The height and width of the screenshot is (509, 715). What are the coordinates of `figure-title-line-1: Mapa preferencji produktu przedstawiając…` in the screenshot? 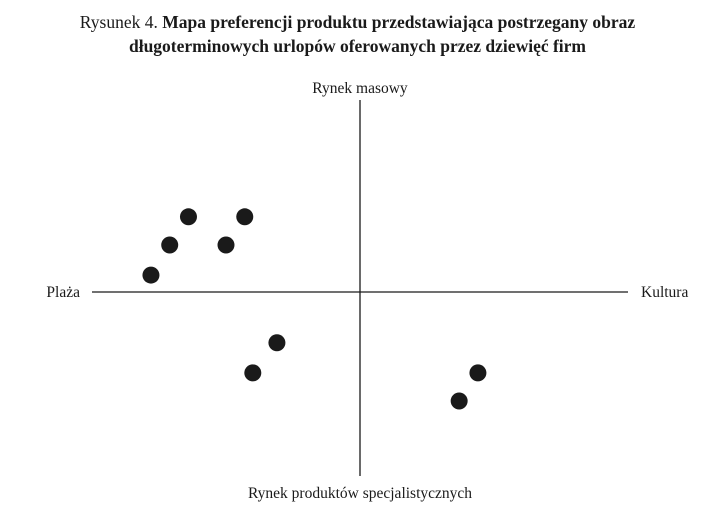 It's located at (399, 22).